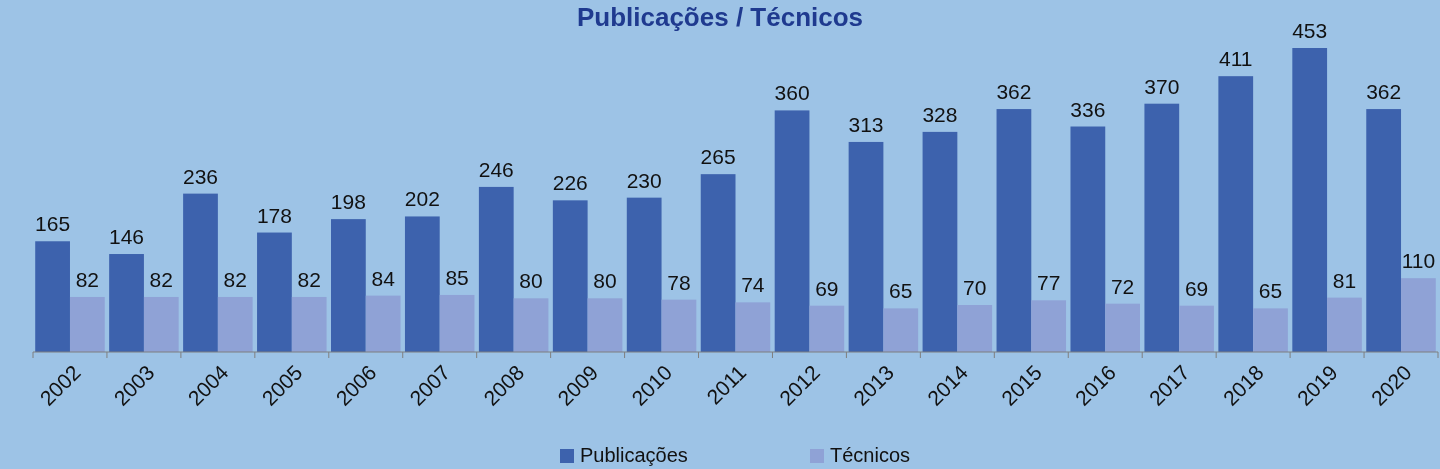 This screenshot has height=469, width=1440. Describe the element at coordinates (348, 202) in the screenshot. I see `data-label: 198` at that location.